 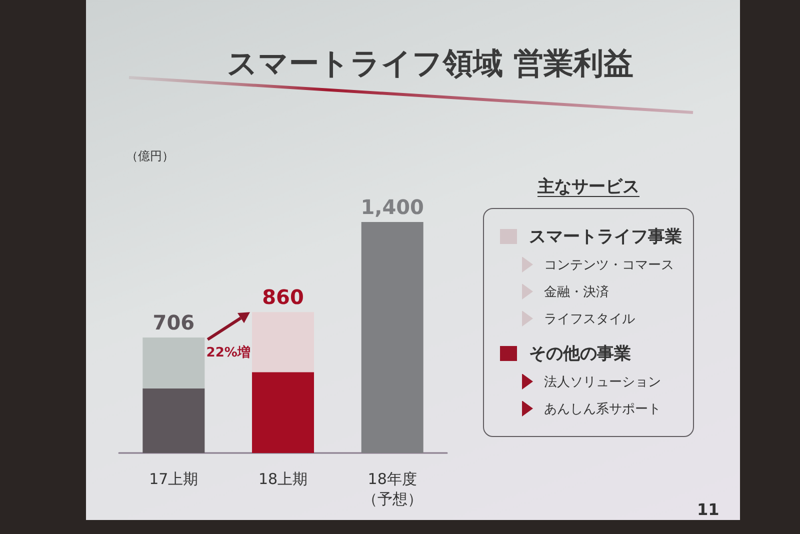 What do you see at coordinates (576, 292) in the screenshot?
I see `text: 金融・決済` at bounding box center [576, 292].